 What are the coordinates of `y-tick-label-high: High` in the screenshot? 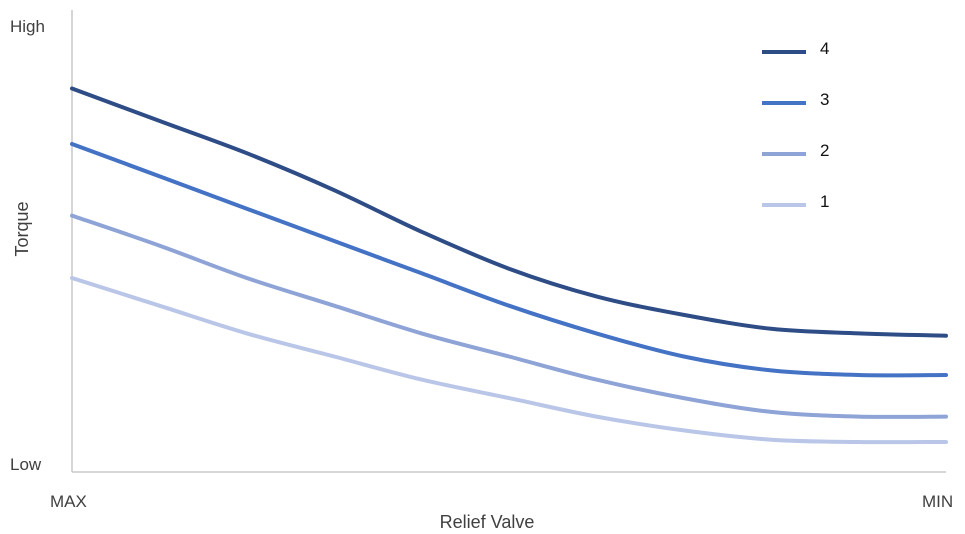 It's located at (27, 26).